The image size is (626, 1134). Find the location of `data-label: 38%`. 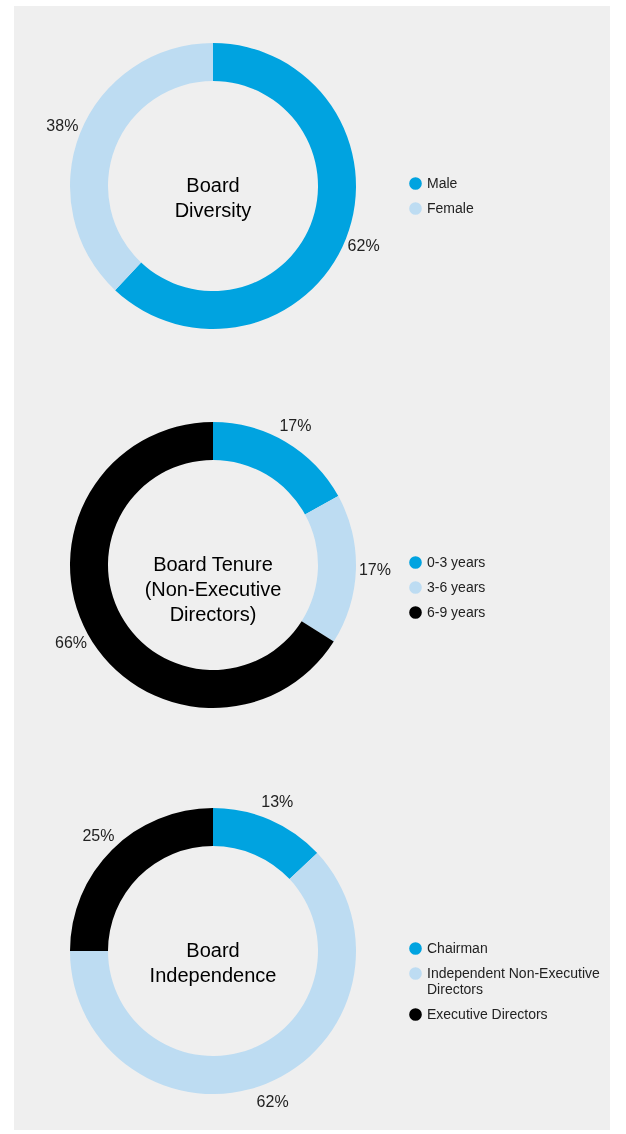

data-label: 38% is located at coordinates (62, 126).